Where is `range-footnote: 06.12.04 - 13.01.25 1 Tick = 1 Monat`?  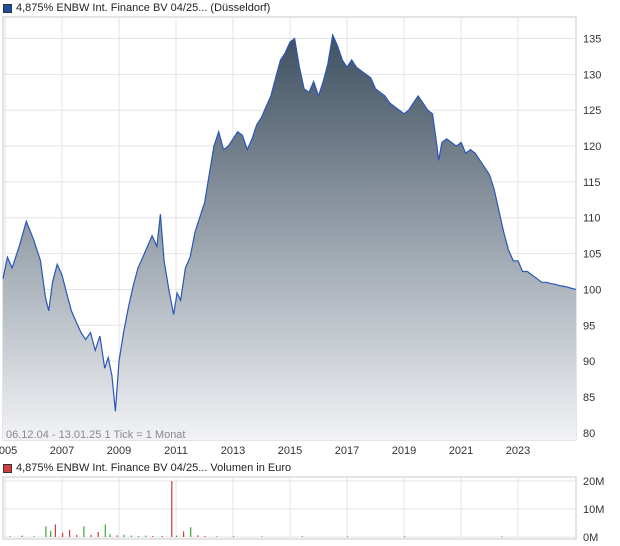 range-footnote: 06.12.04 - 13.01.25 1 Tick = 1 Monat is located at coordinates (95, 435).